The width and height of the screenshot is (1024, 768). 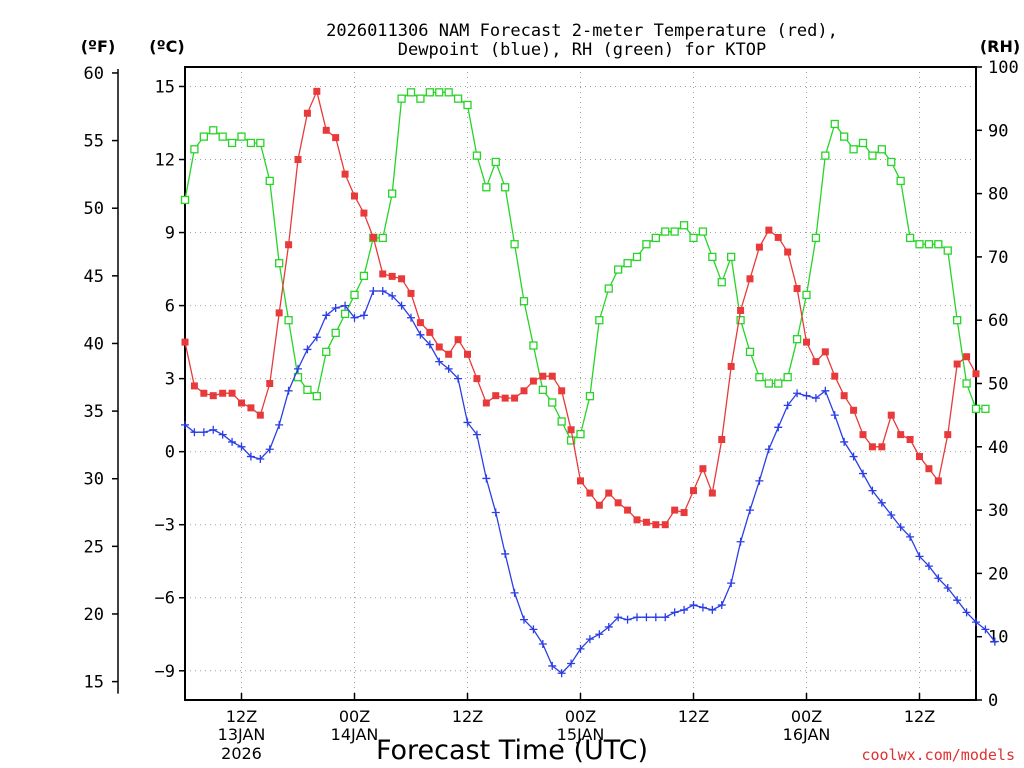 What do you see at coordinates (165, 672) in the screenshot?
I see `celsius-tick-label: −9` at bounding box center [165, 672].